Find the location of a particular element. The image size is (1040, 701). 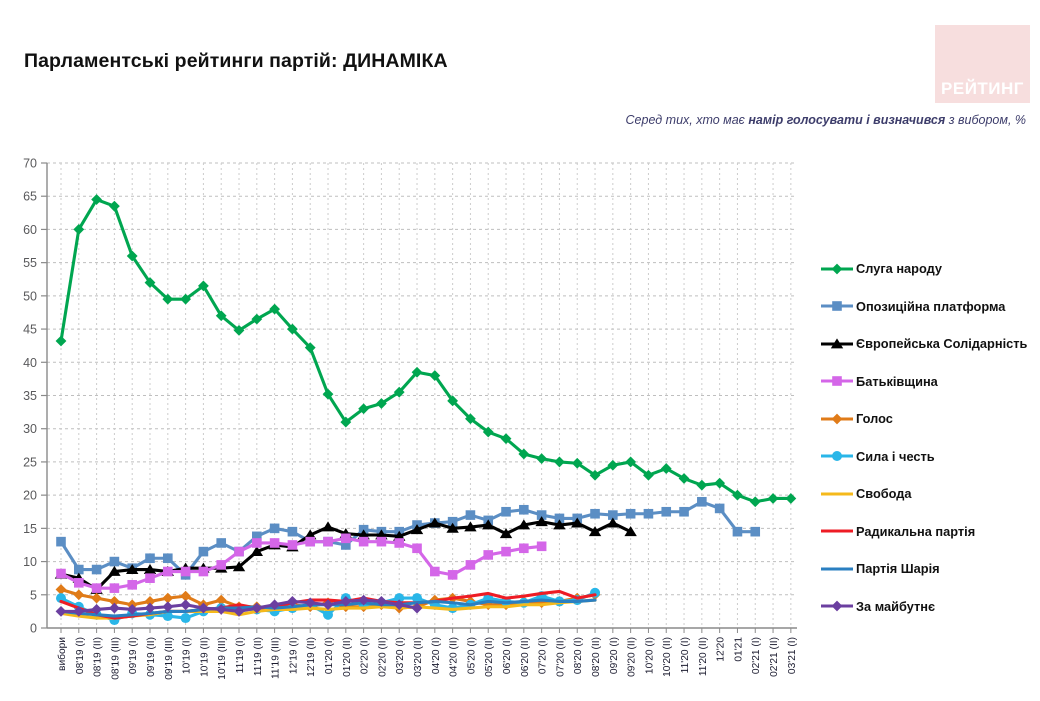

svg-text: 03'20 (II) is located at coordinates (418, 657).